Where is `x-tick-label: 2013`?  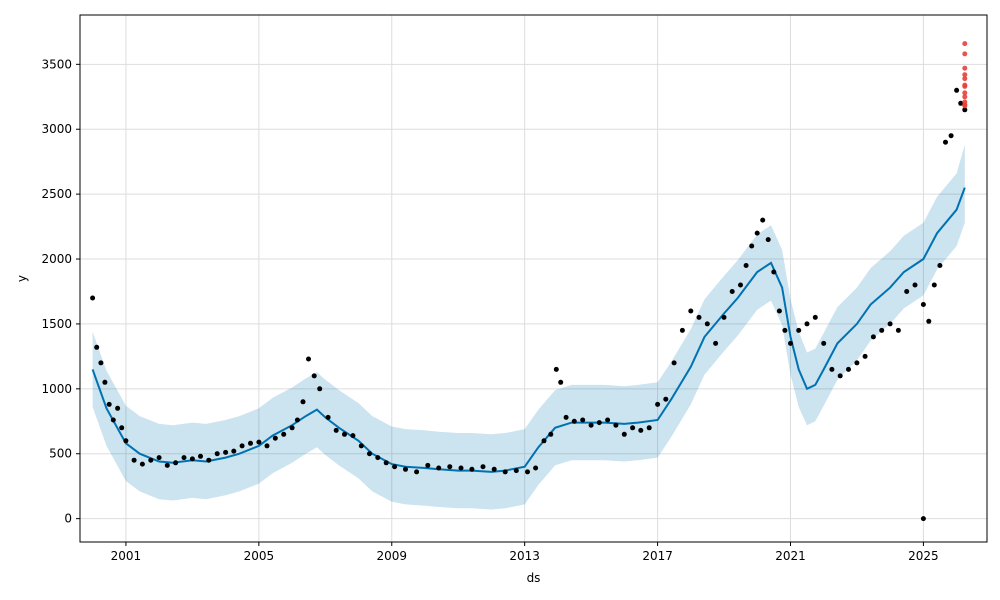
x-tick-label: 2013 is located at coordinates (524, 556).